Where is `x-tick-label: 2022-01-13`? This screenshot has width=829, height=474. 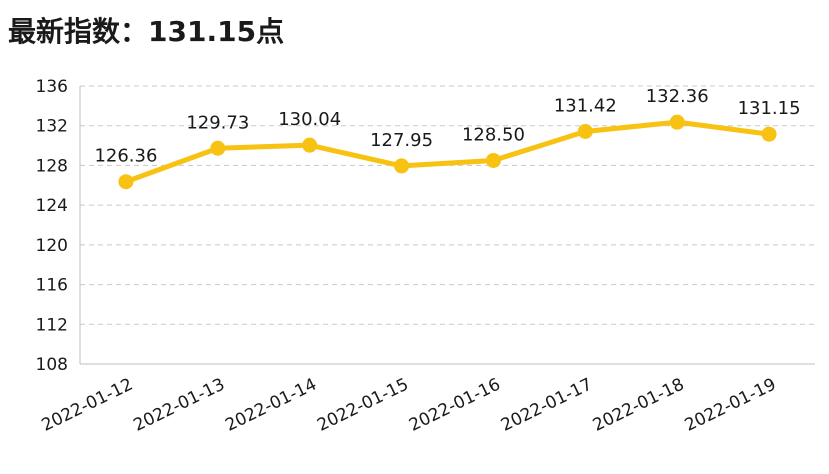 x-tick-label: 2022-01-13 is located at coordinates (179, 405).